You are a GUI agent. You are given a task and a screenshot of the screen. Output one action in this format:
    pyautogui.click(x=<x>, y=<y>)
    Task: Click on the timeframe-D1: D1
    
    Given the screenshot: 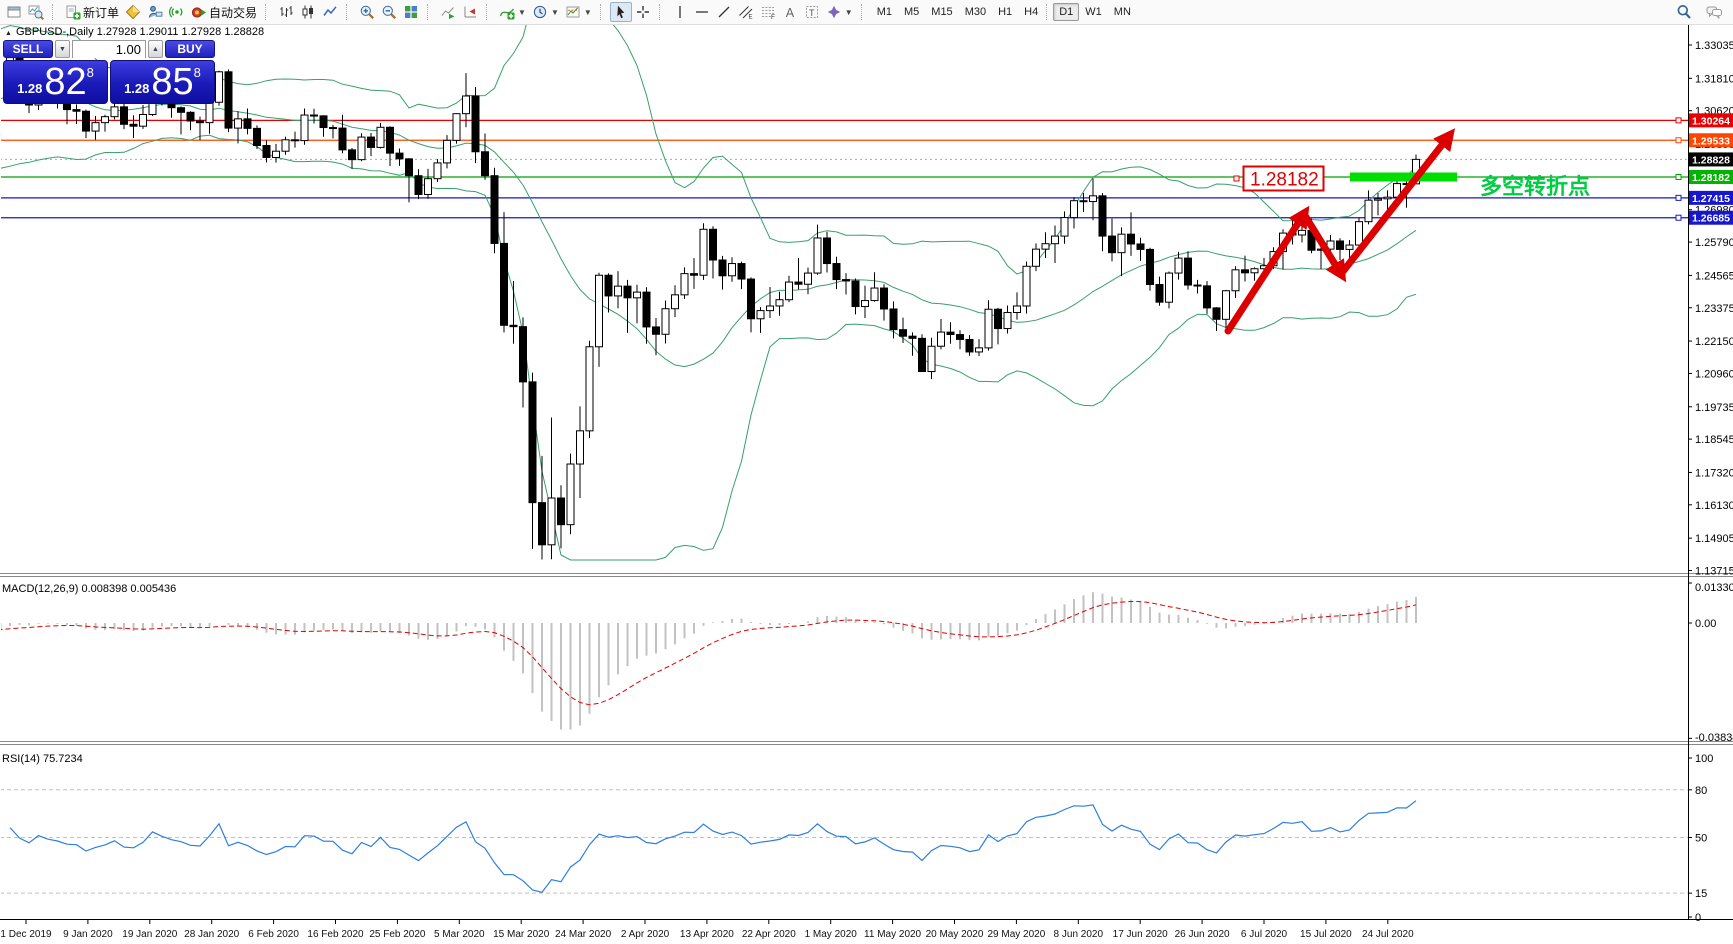 What is the action you would take?
    pyautogui.click(x=1066, y=12)
    